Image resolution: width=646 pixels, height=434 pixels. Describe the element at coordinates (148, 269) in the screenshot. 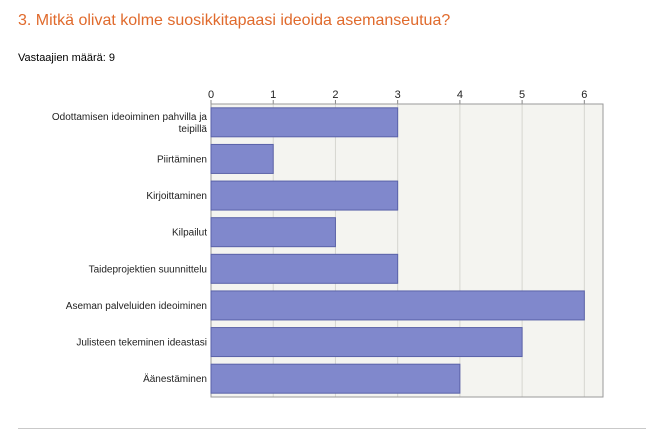

I see `category-label: Taideprojektien suunnittelu` at that location.